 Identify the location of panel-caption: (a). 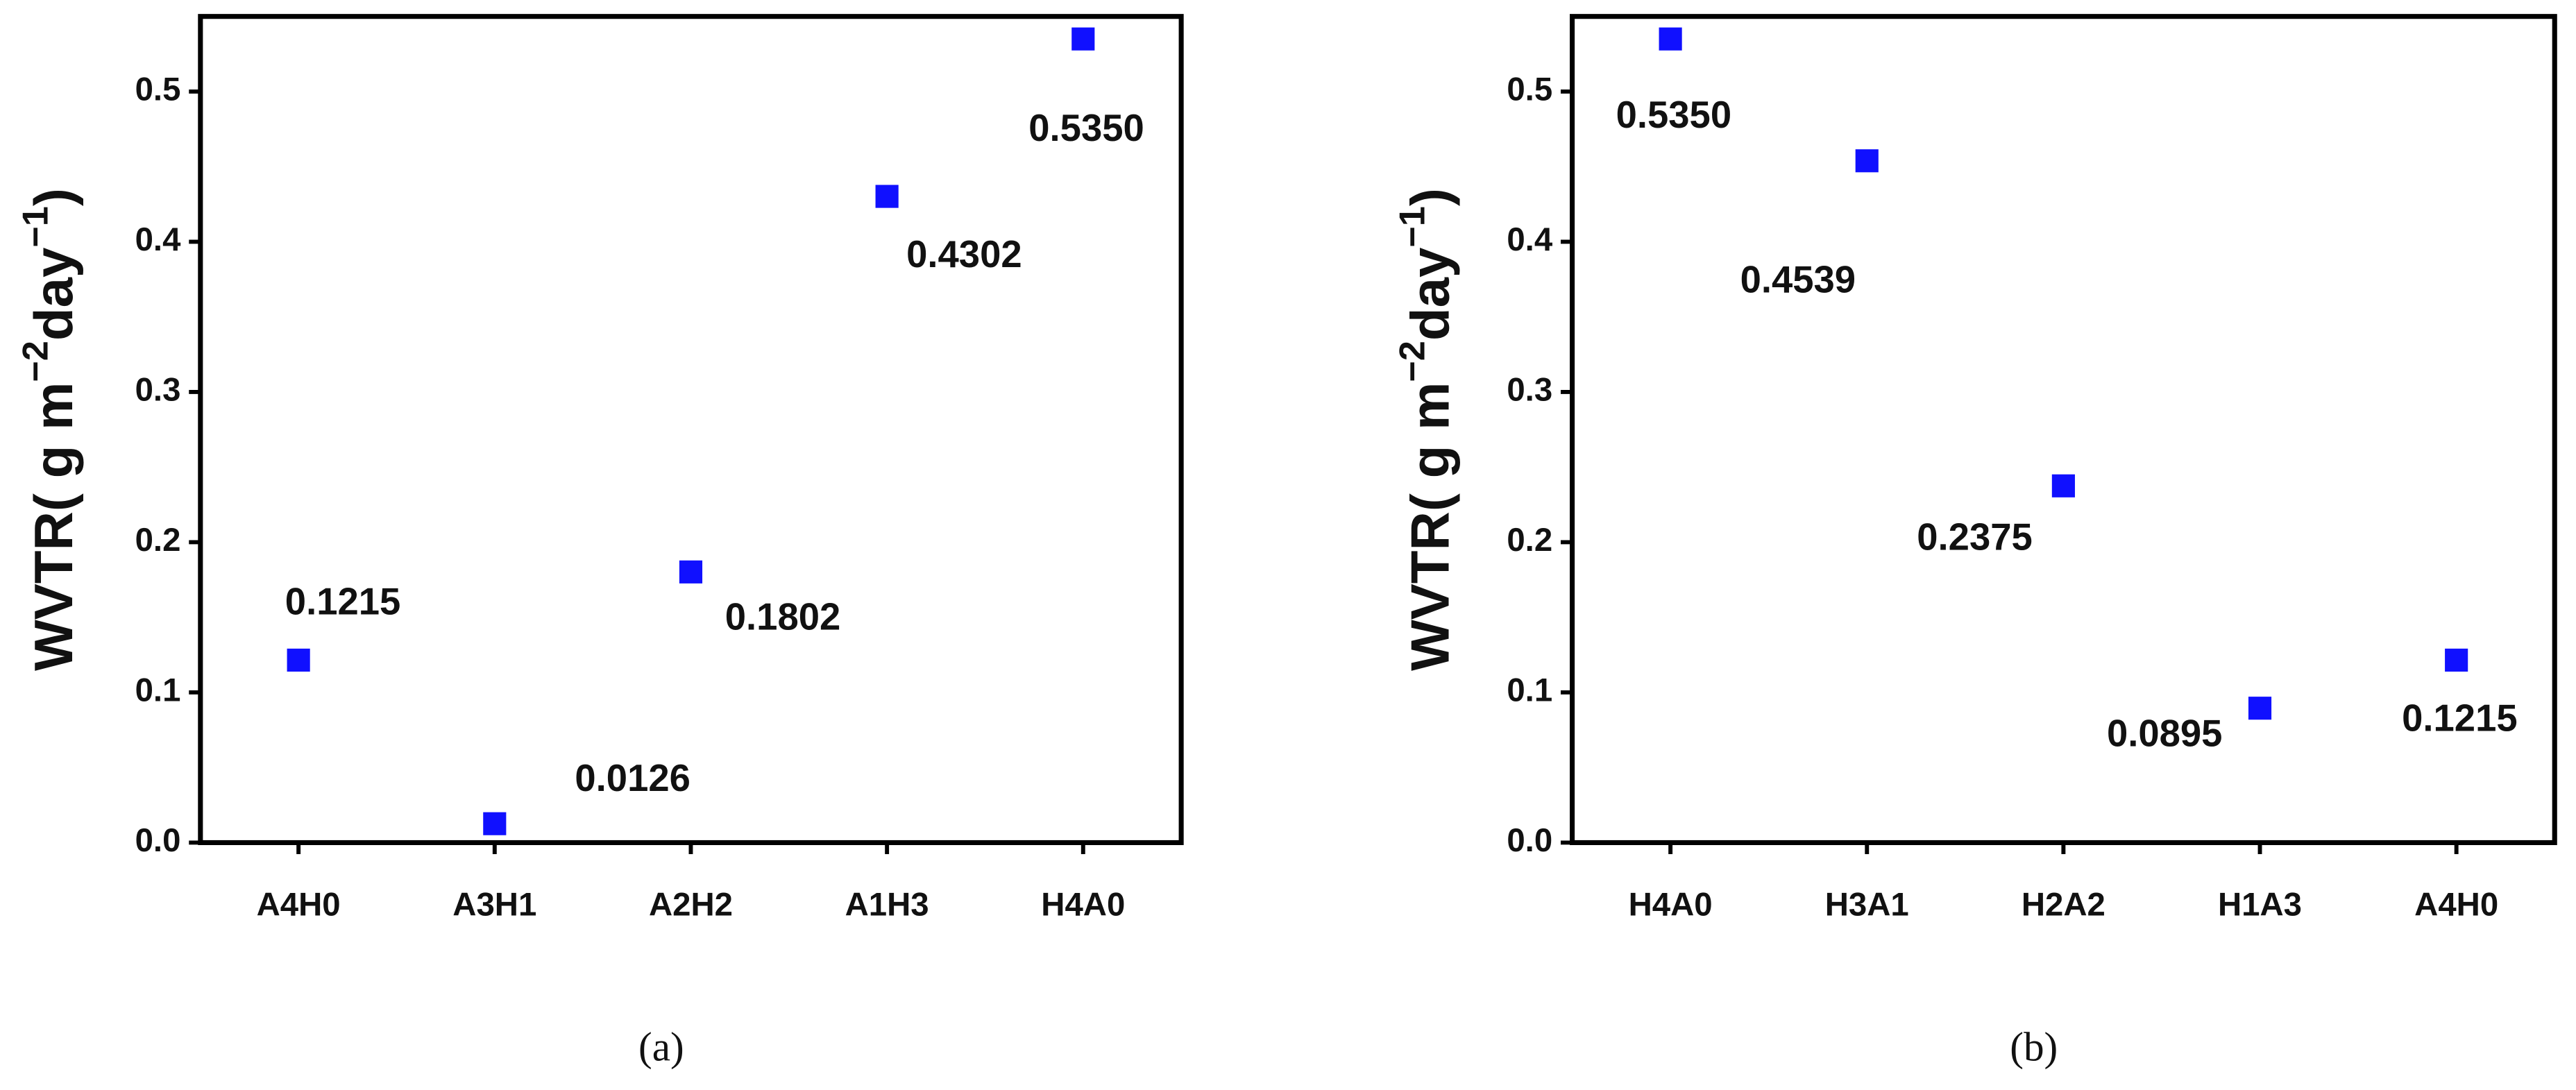
(661, 1047).